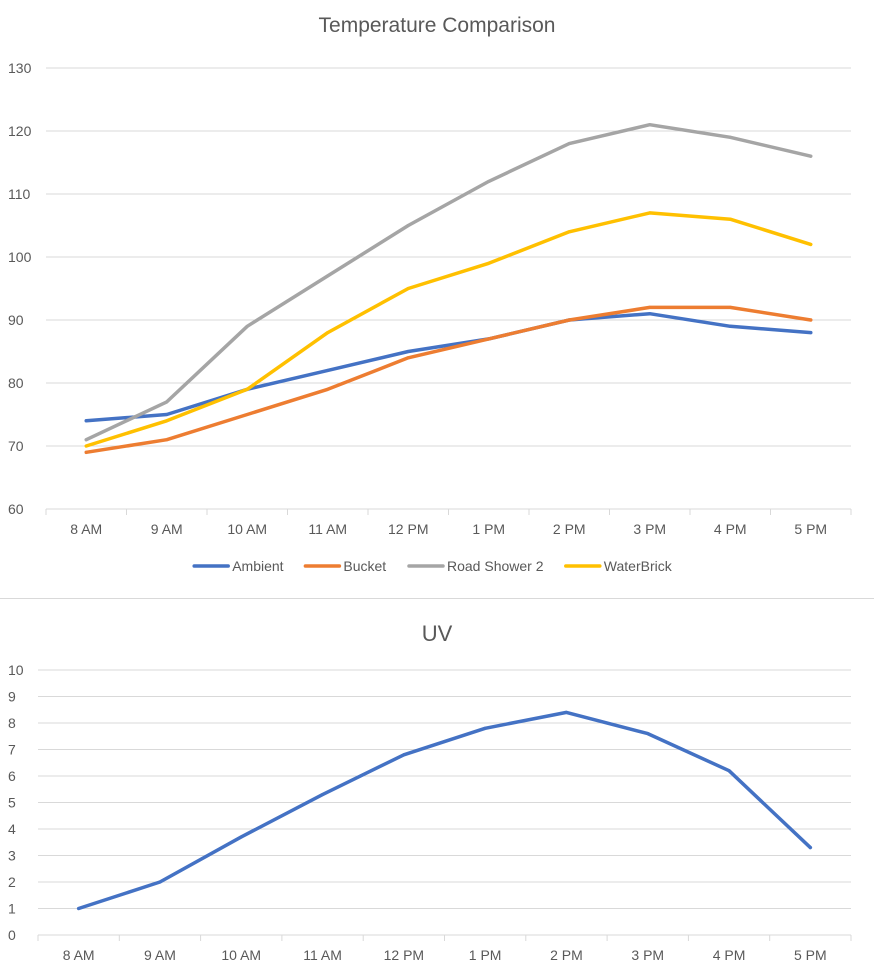 The width and height of the screenshot is (874, 976). I want to click on uv-y-tick-label: 10, so click(16, 670).